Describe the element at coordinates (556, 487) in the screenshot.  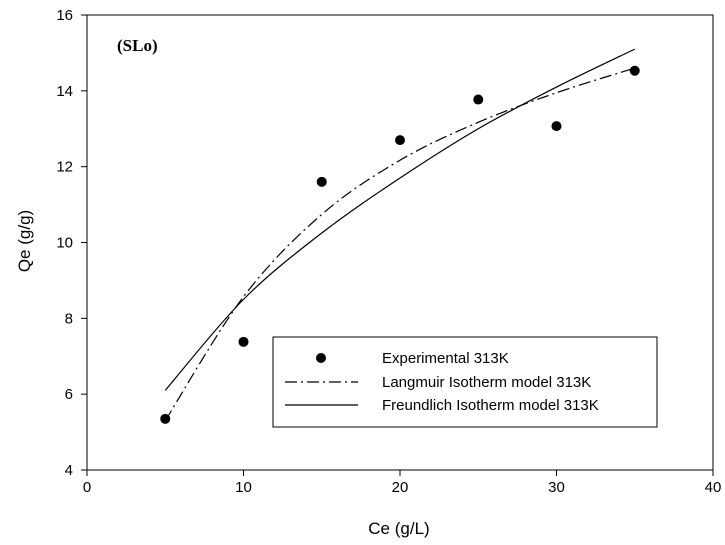
I see `x-tick-label: 30` at that location.